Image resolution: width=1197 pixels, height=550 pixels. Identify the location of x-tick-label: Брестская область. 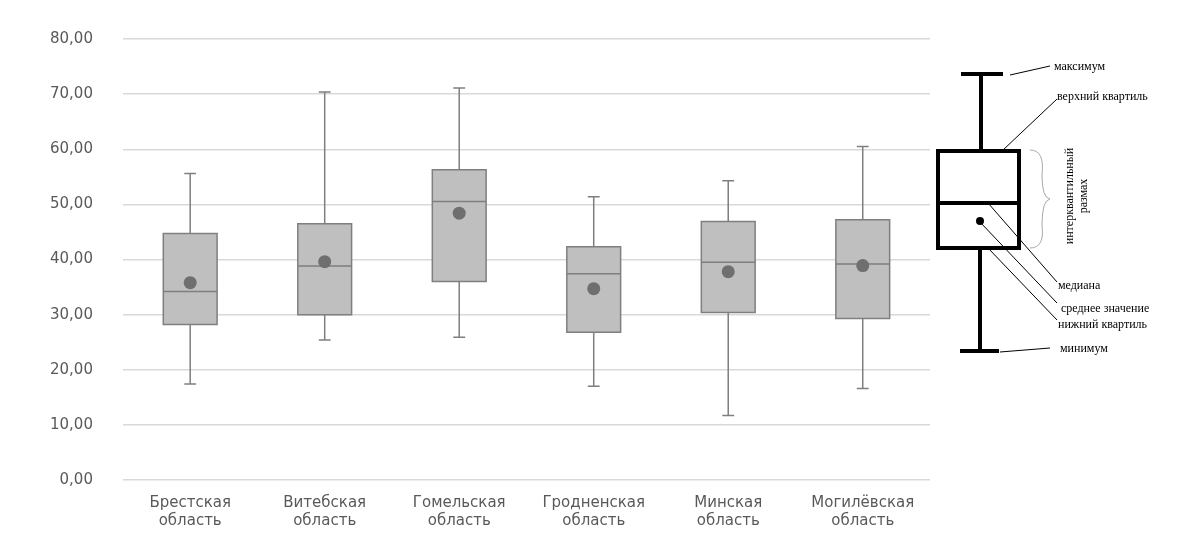
(190, 510).